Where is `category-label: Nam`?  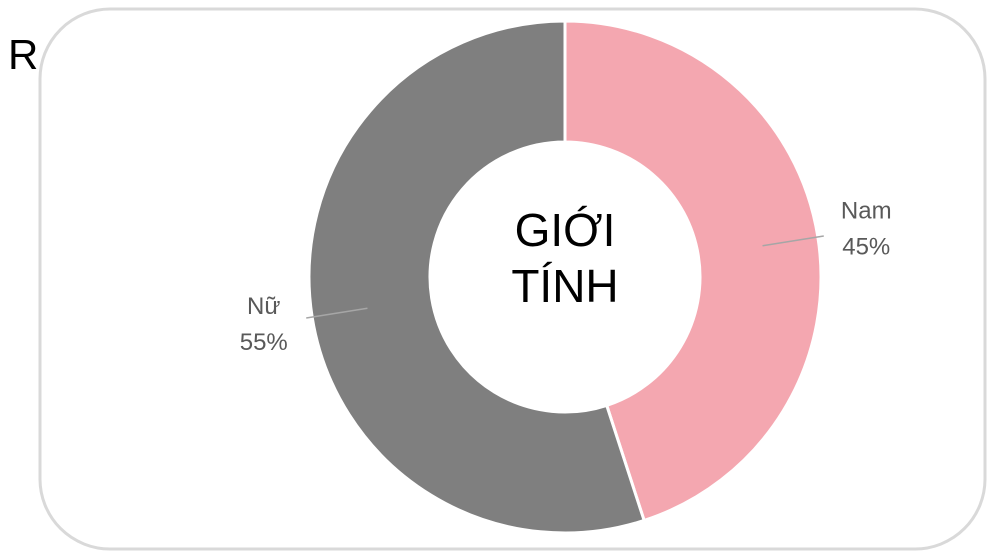 category-label: Nam is located at coordinates (866, 211).